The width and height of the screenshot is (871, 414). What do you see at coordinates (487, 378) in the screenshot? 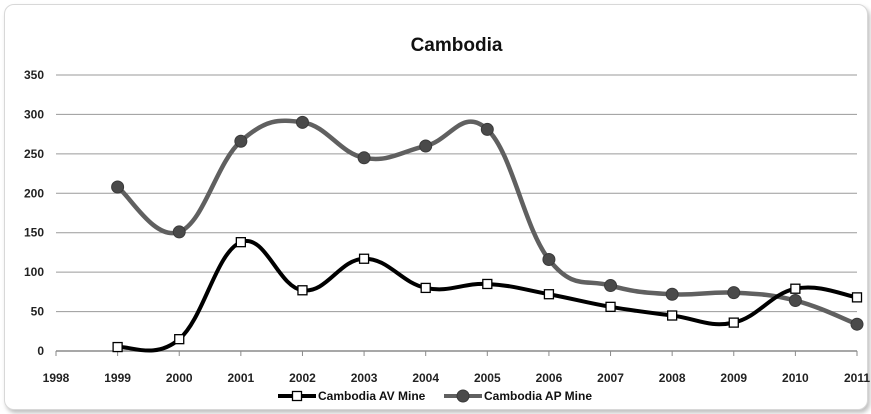
I see `x-tick-label: 2005` at bounding box center [487, 378].